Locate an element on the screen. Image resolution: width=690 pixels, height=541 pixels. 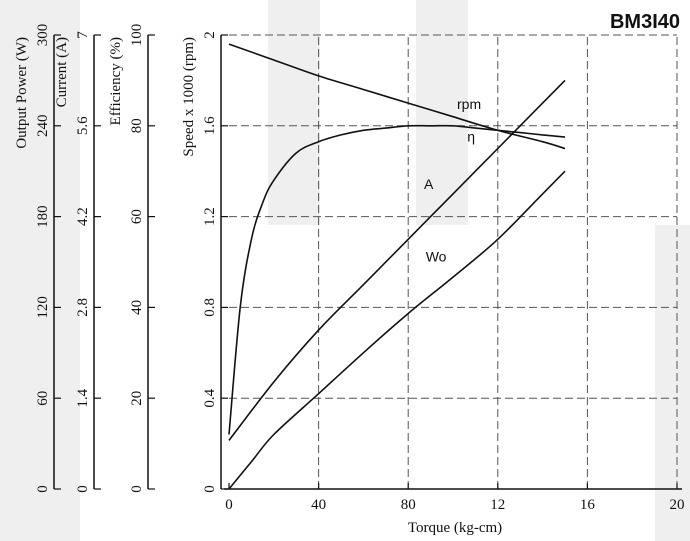
y-tick-label: 5.6 is located at coordinates (83, 125).